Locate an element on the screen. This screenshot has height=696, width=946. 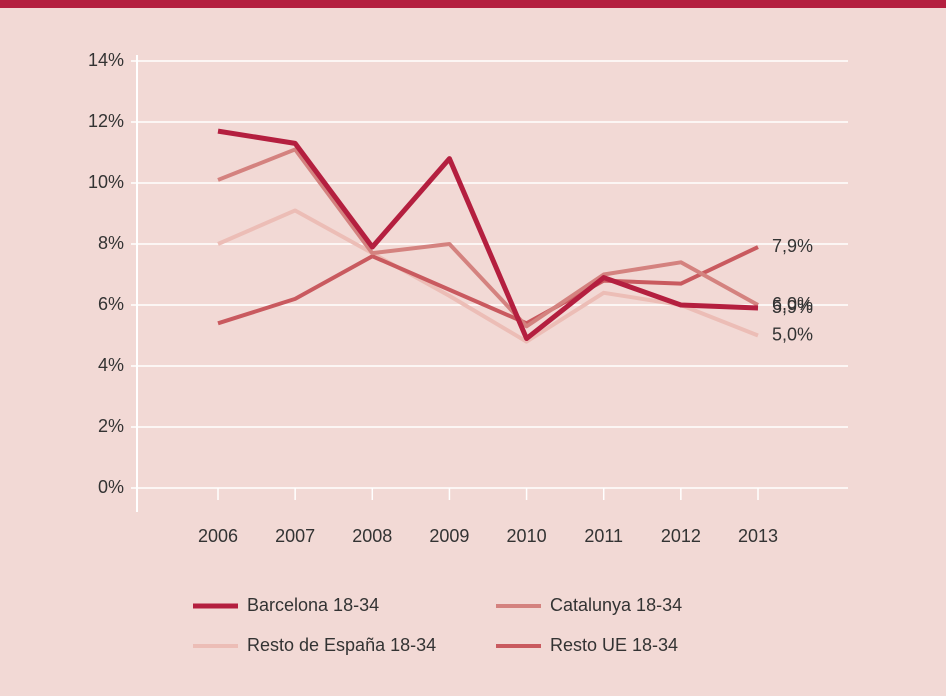
x-tick-label: 2013 is located at coordinates (758, 536).